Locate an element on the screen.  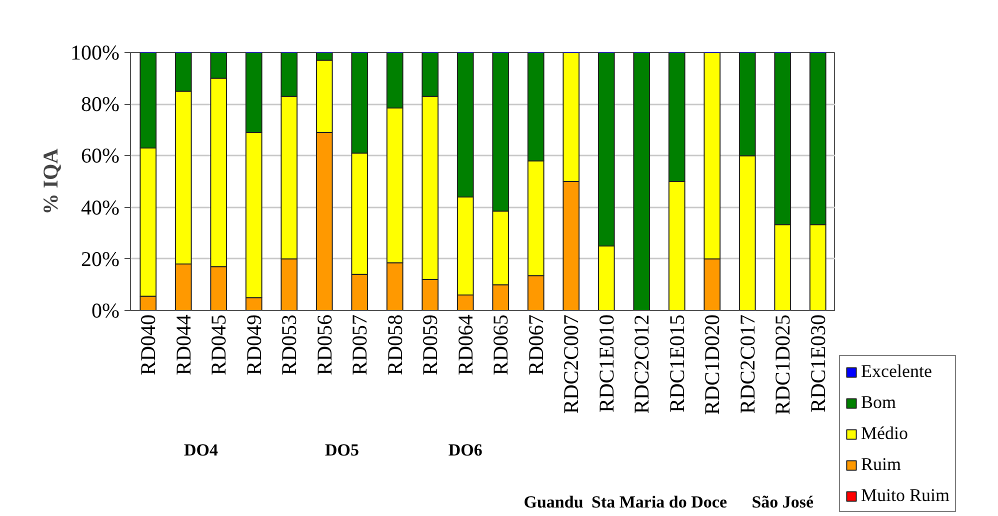
y-tick-label: 0% is located at coordinates (106, 310).